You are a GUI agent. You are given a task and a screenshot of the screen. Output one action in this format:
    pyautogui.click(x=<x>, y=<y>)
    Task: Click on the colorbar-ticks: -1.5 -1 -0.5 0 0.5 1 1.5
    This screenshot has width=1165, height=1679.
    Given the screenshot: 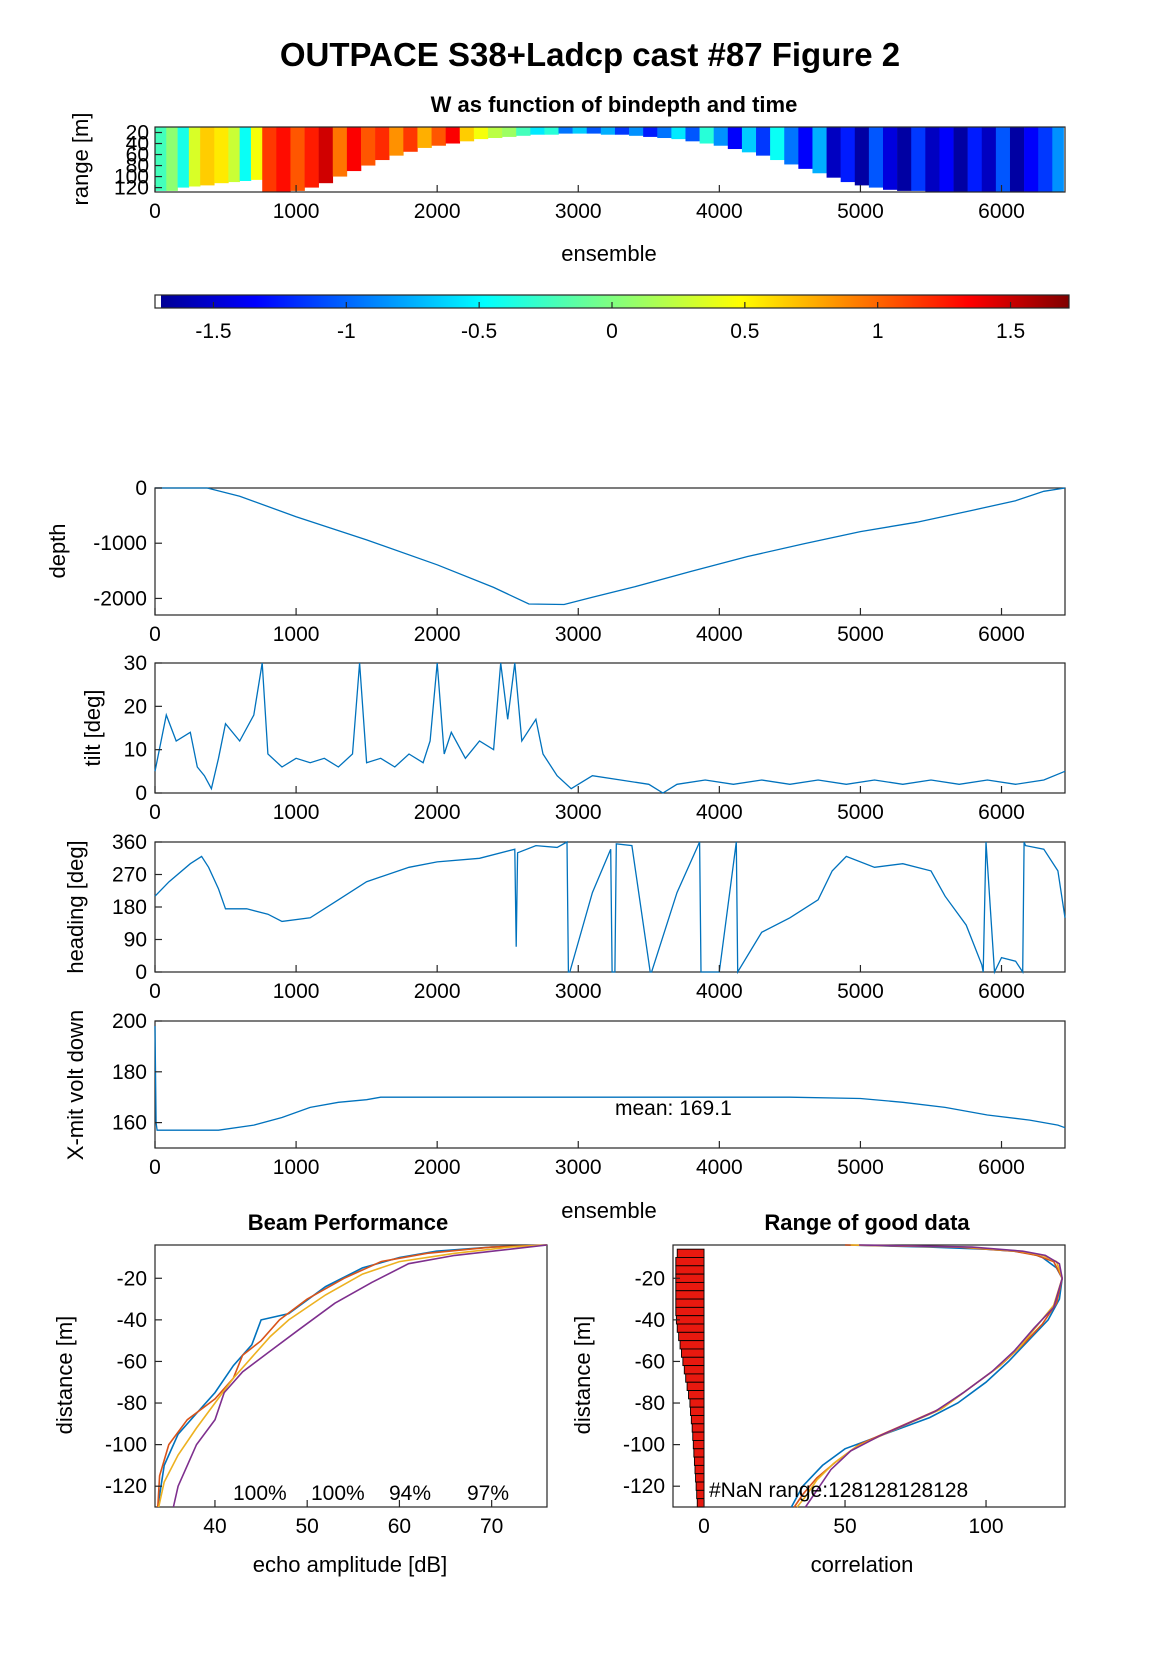 What is the action you would take?
    pyautogui.click(x=610, y=322)
    